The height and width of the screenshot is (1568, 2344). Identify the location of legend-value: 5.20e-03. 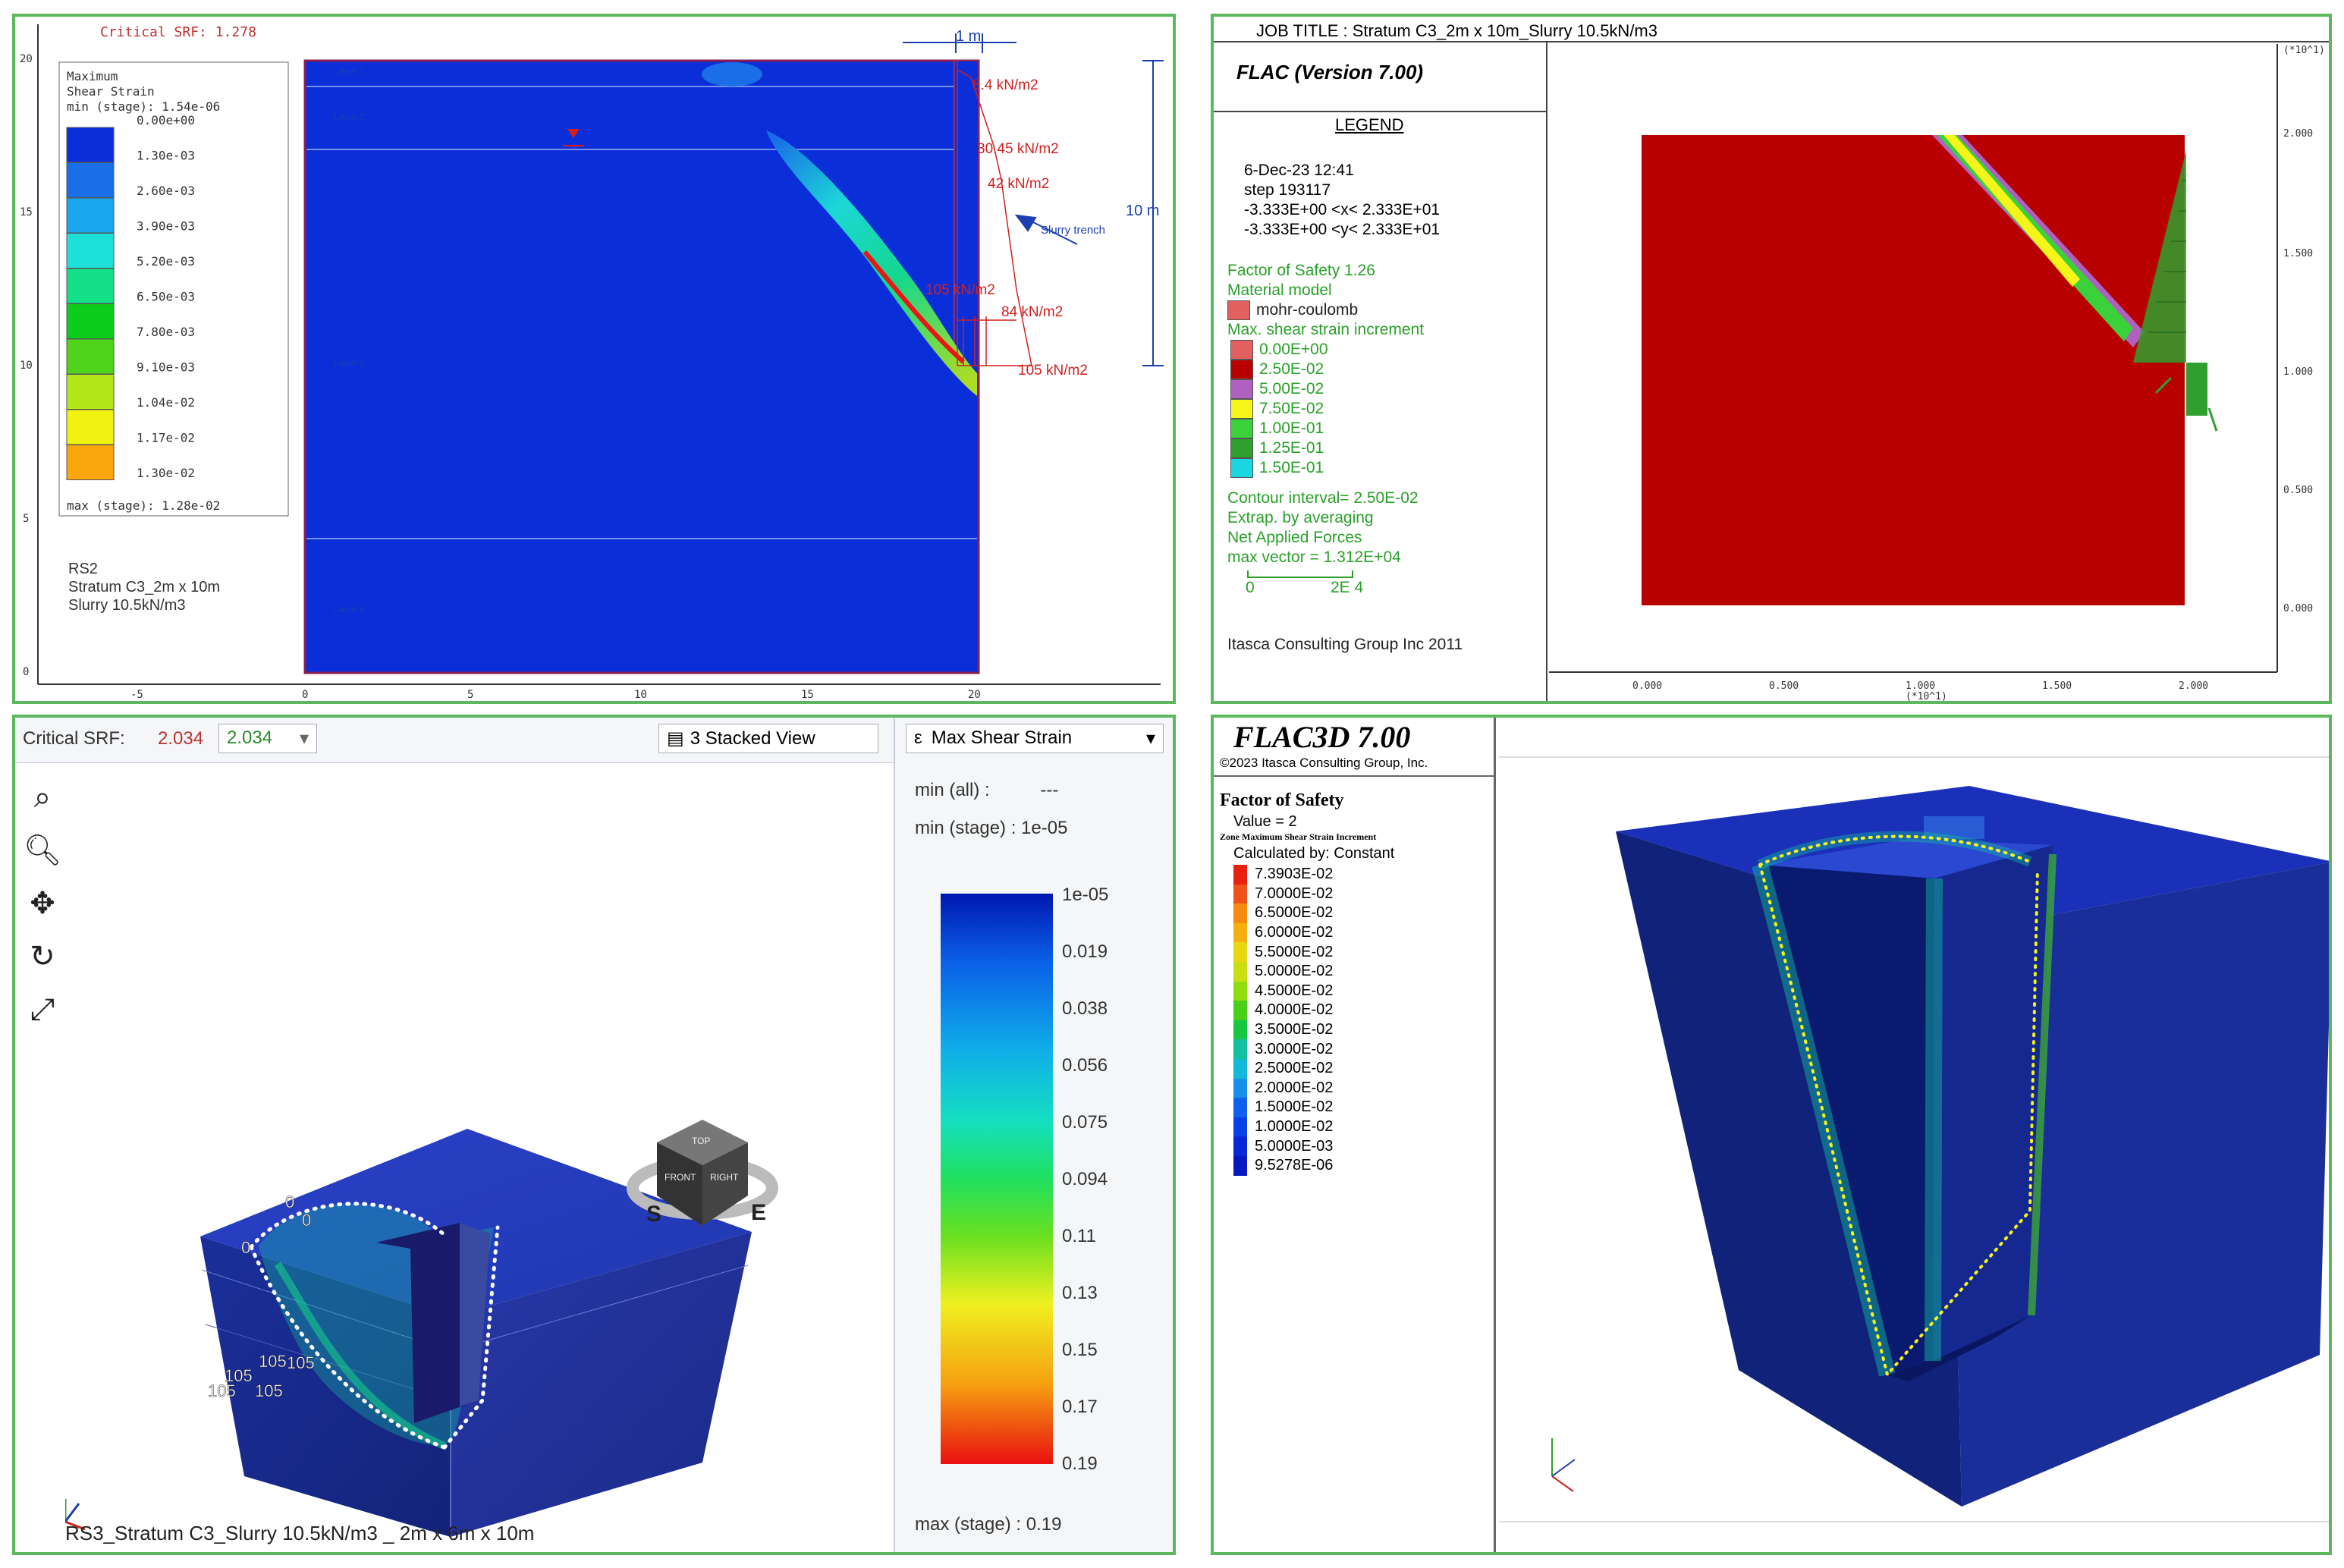
(166, 261).